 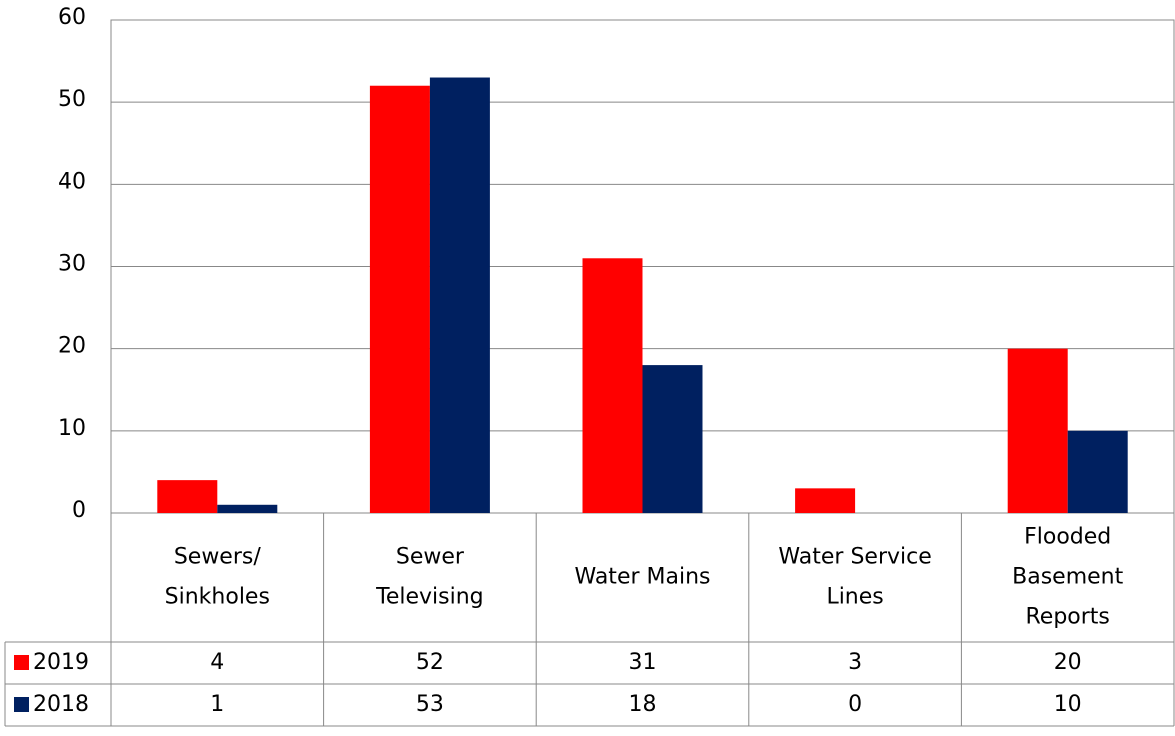 What do you see at coordinates (61, 704) in the screenshot?
I see `legend-label: 2018` at bounding box center [61, 704].